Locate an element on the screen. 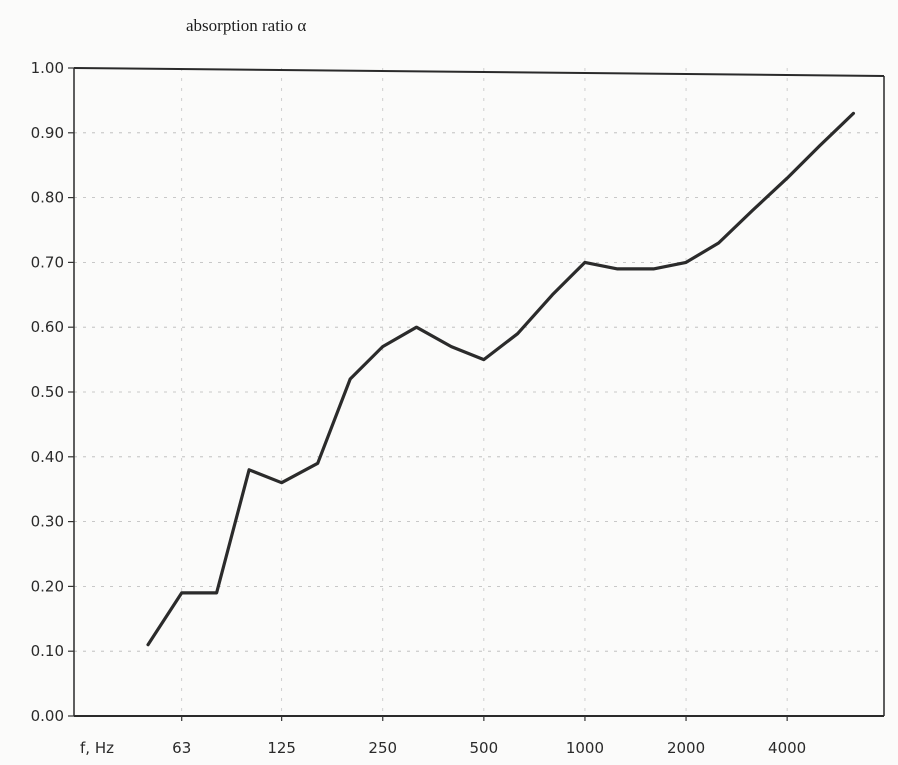  chart-title: absorption ratio α is located at coordinates (246, 25).